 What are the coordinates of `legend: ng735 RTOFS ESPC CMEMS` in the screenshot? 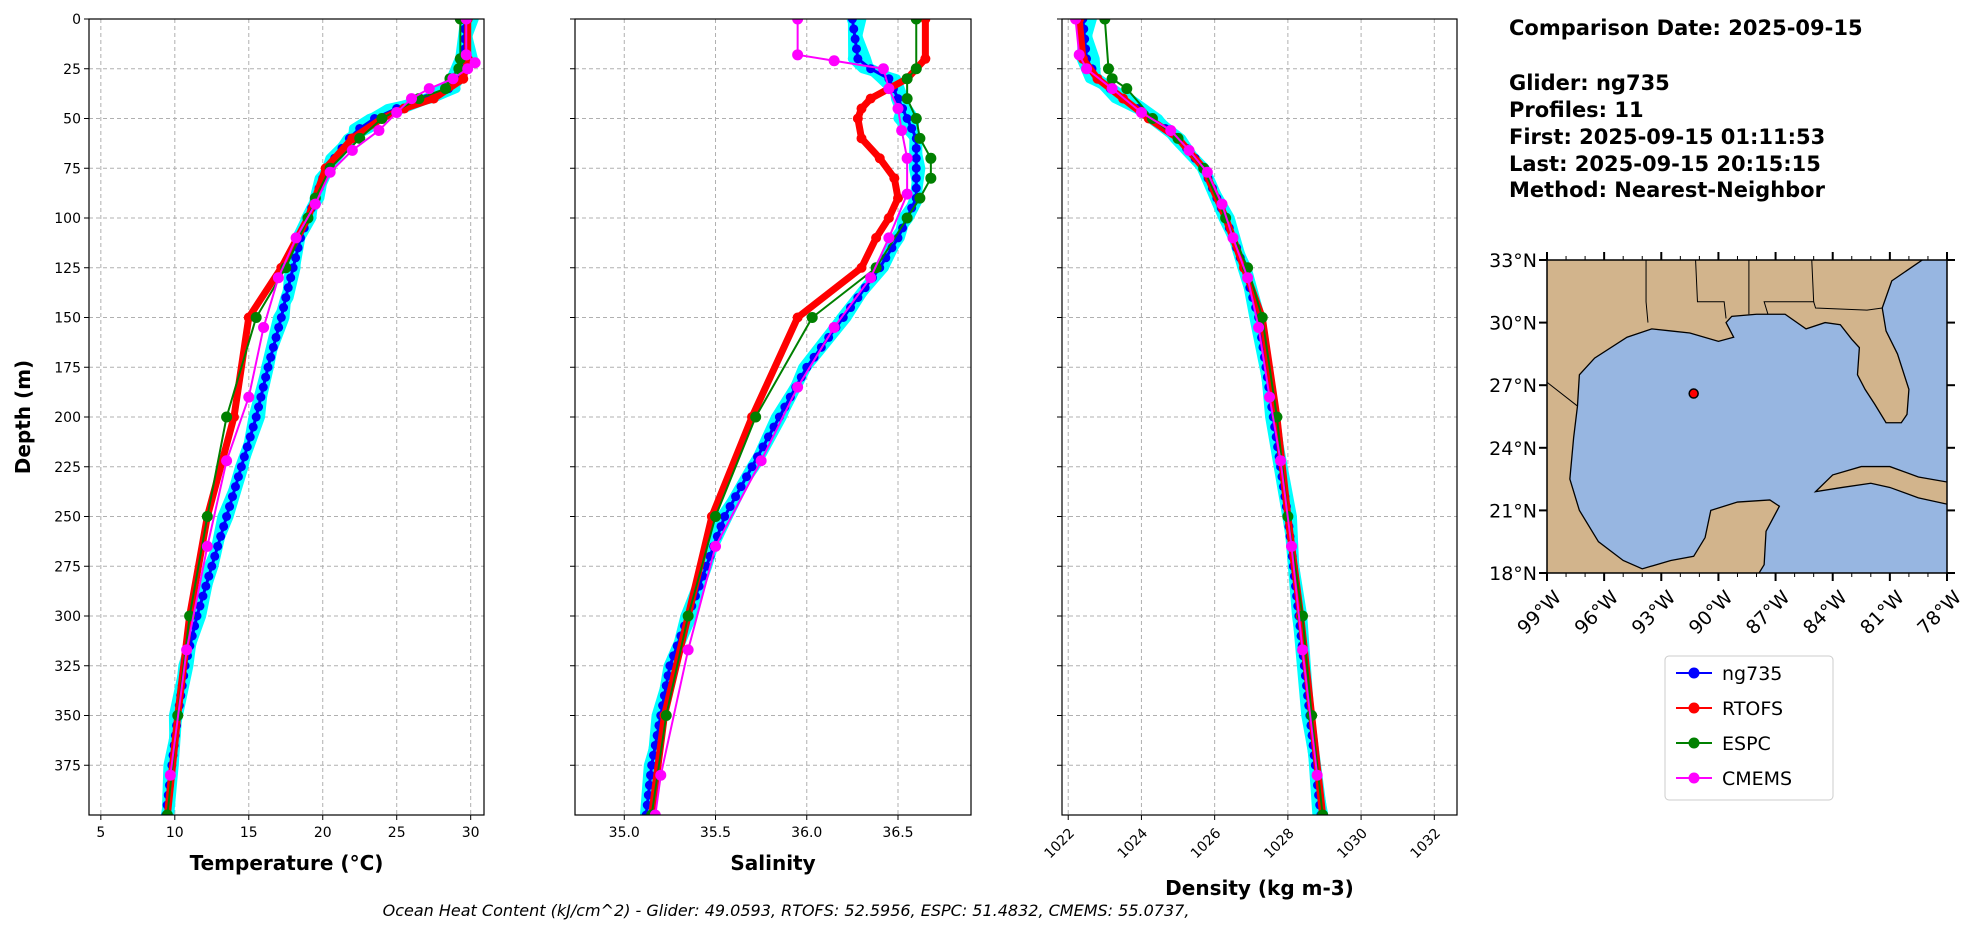 It's located at (1749, 728).